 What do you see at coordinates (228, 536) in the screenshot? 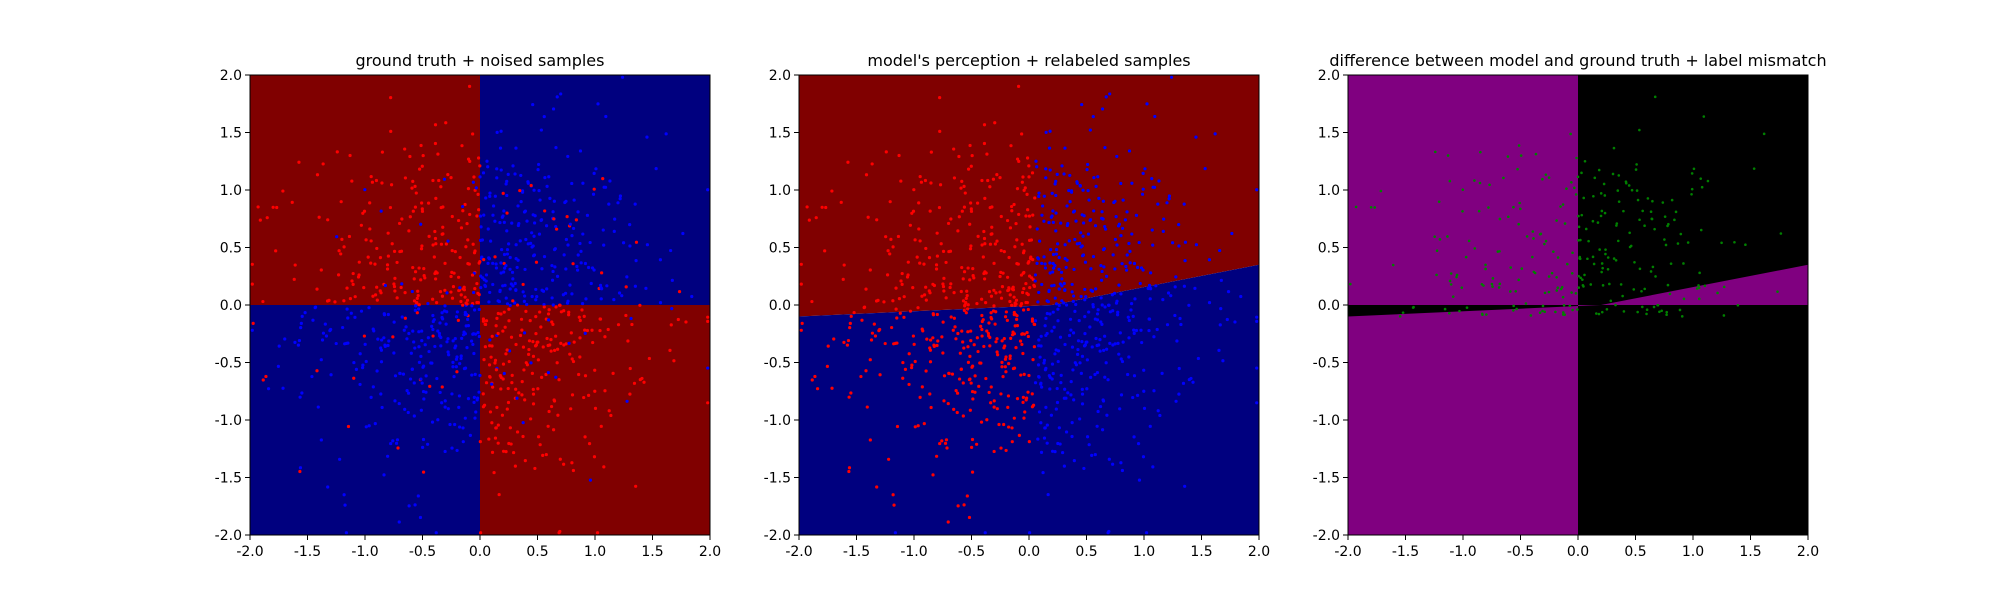
I see `y-tick-label: -2.0` at bounding box center [228, 536].